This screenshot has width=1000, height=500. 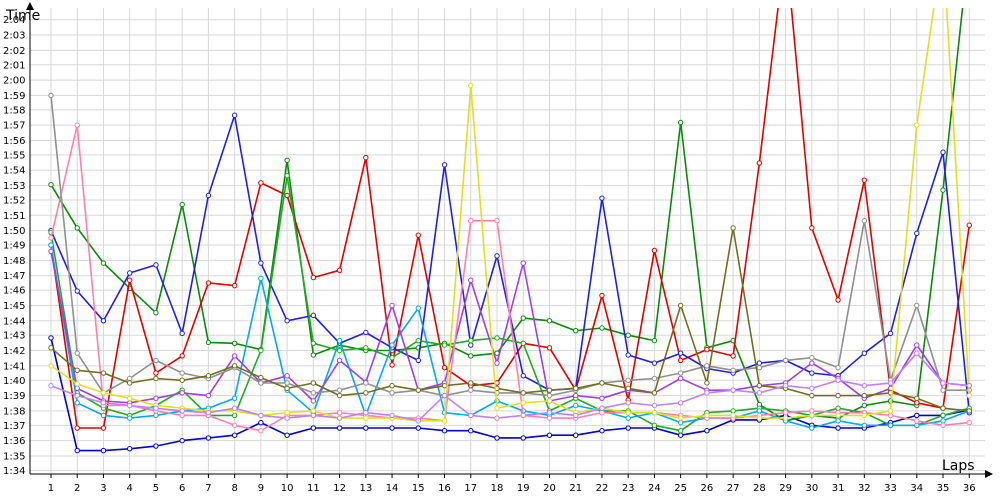 What do you see at coordinates (444, 488) in the screenshot?
I see `x-tick-label: 16` at bounding box center [444, 488].